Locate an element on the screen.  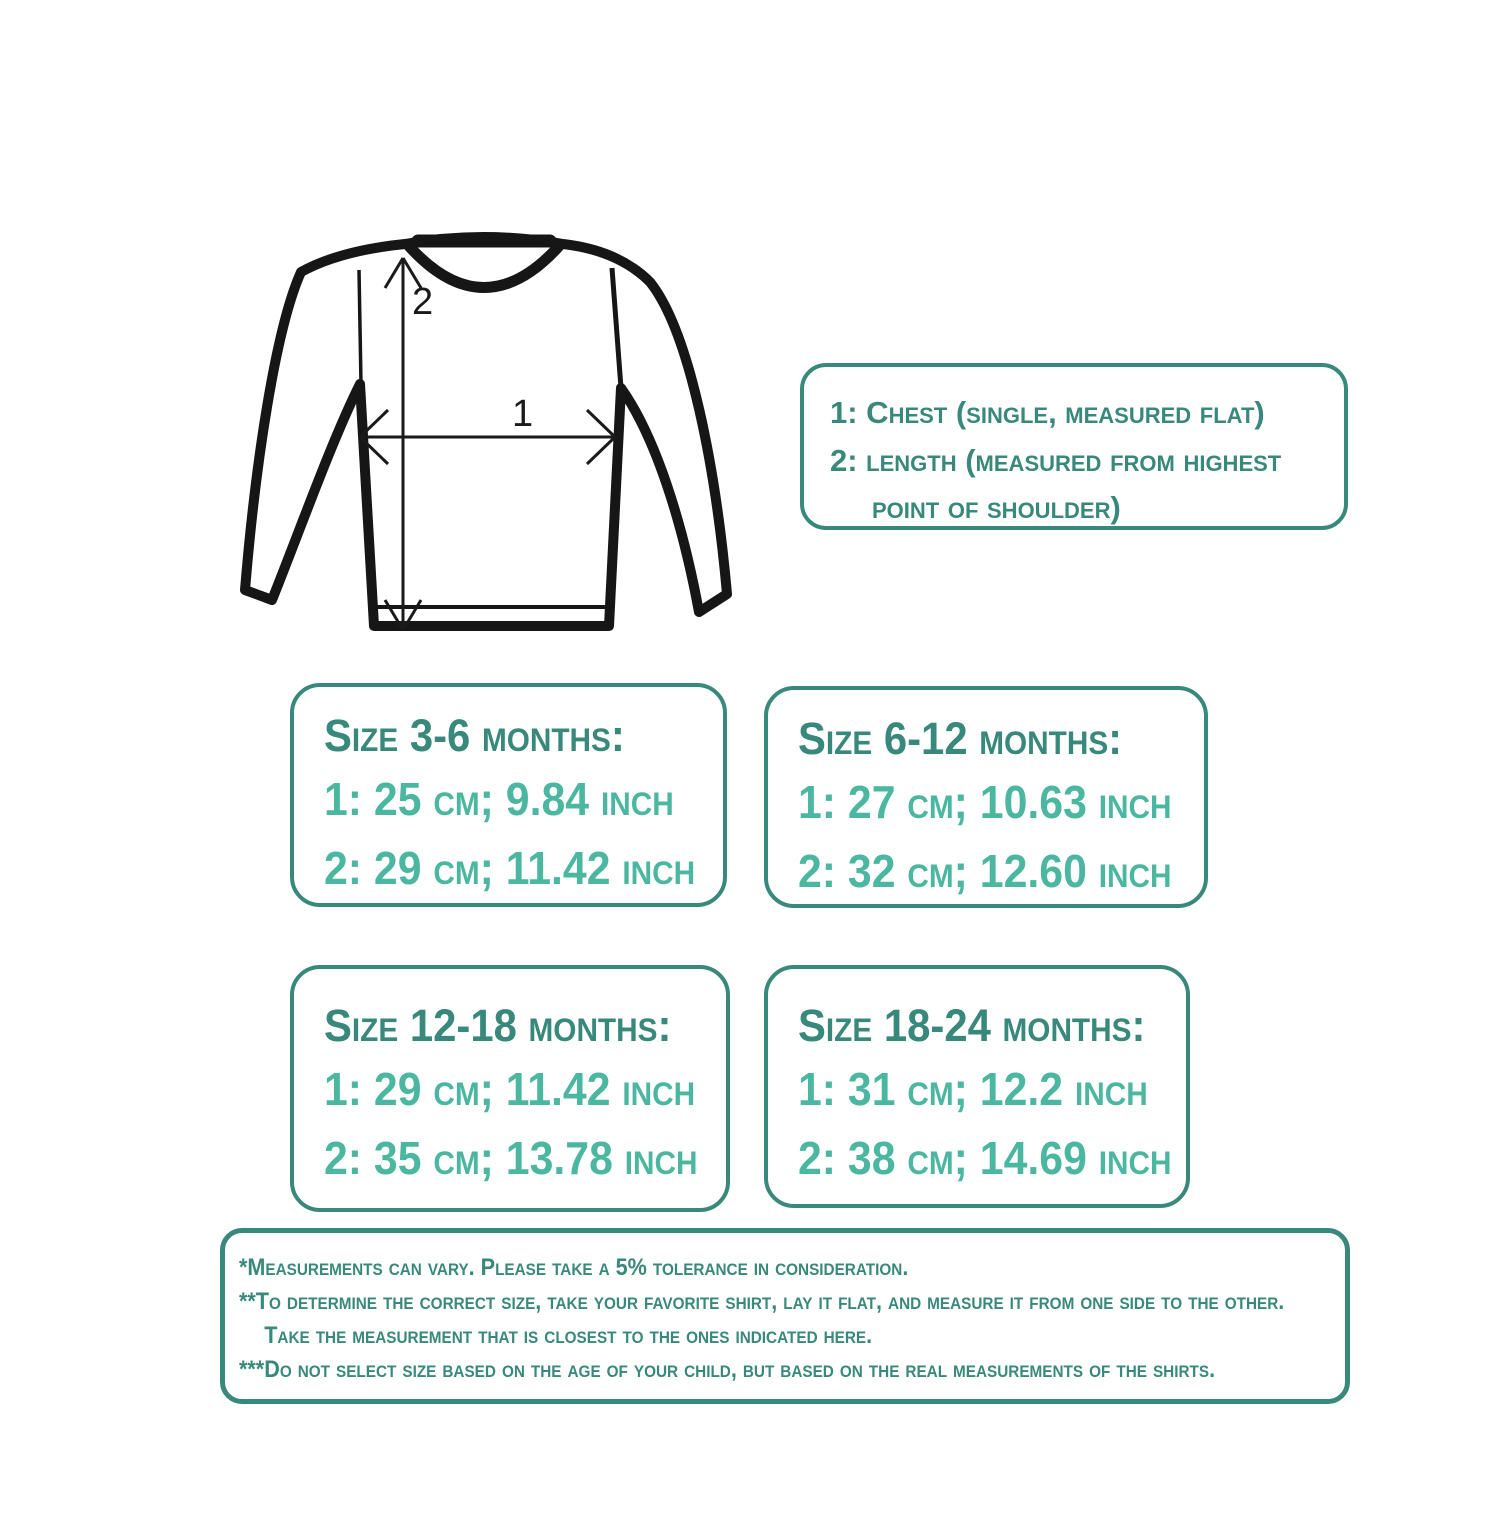
length-measure-label: 2 is located at coordinates (422, 302).